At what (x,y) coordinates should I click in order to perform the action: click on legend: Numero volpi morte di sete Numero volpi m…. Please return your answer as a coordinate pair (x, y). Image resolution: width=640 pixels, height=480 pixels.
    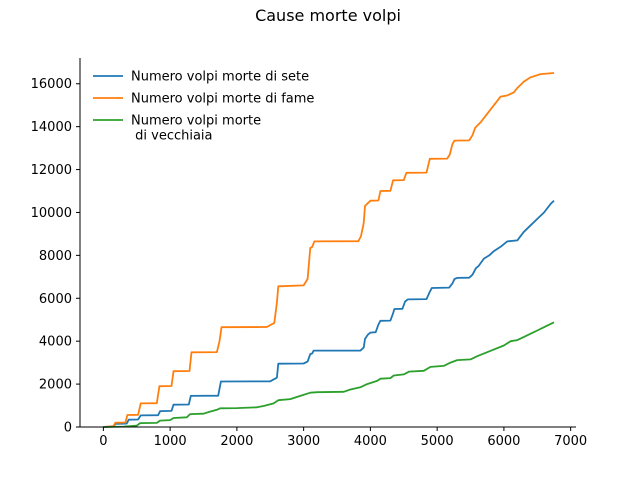
    Looking at the image, I should click on (203, 107).